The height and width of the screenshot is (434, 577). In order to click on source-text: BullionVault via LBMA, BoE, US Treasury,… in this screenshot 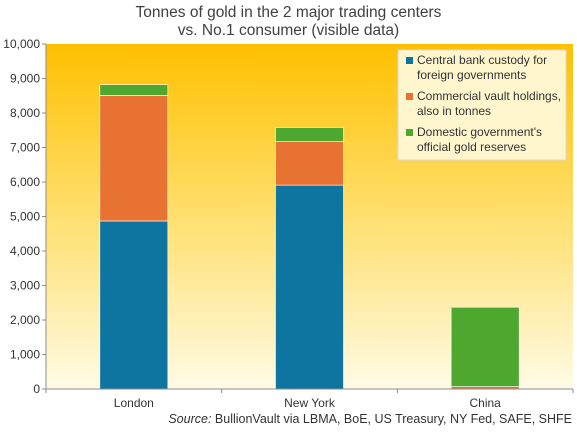, I will do `click(391, 419)`.